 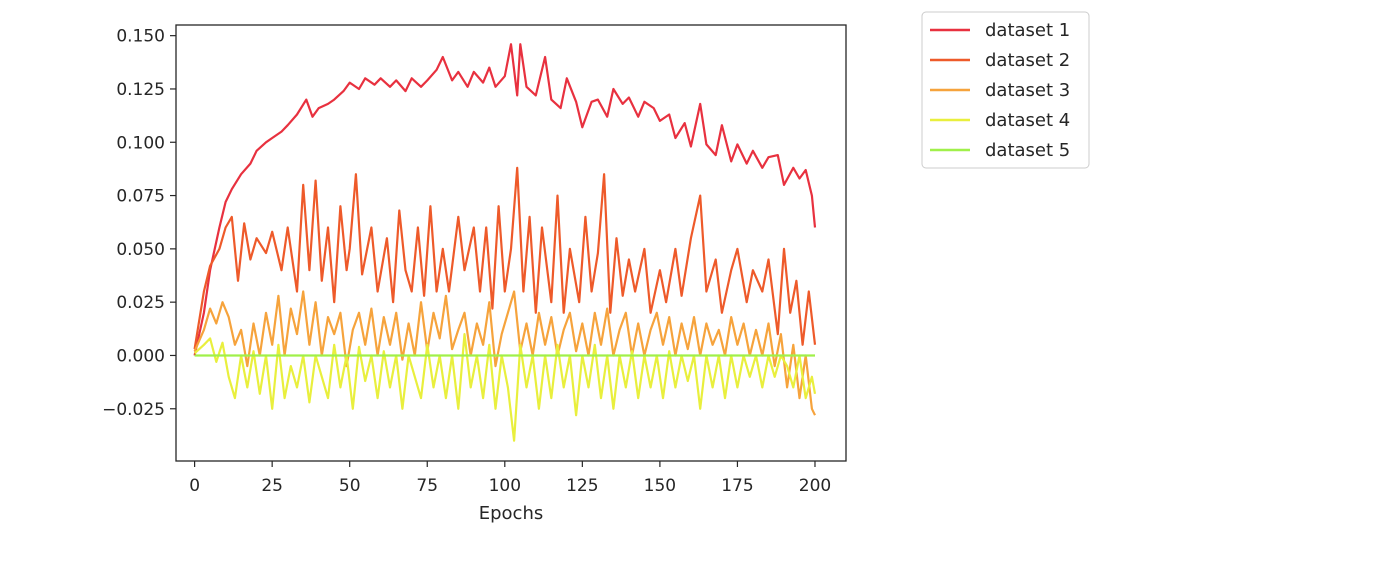 What do you see at coordinates (140, 90) in the screenshot?
I see `y-tick-label: 0.125` at bounding box center [140, 90].